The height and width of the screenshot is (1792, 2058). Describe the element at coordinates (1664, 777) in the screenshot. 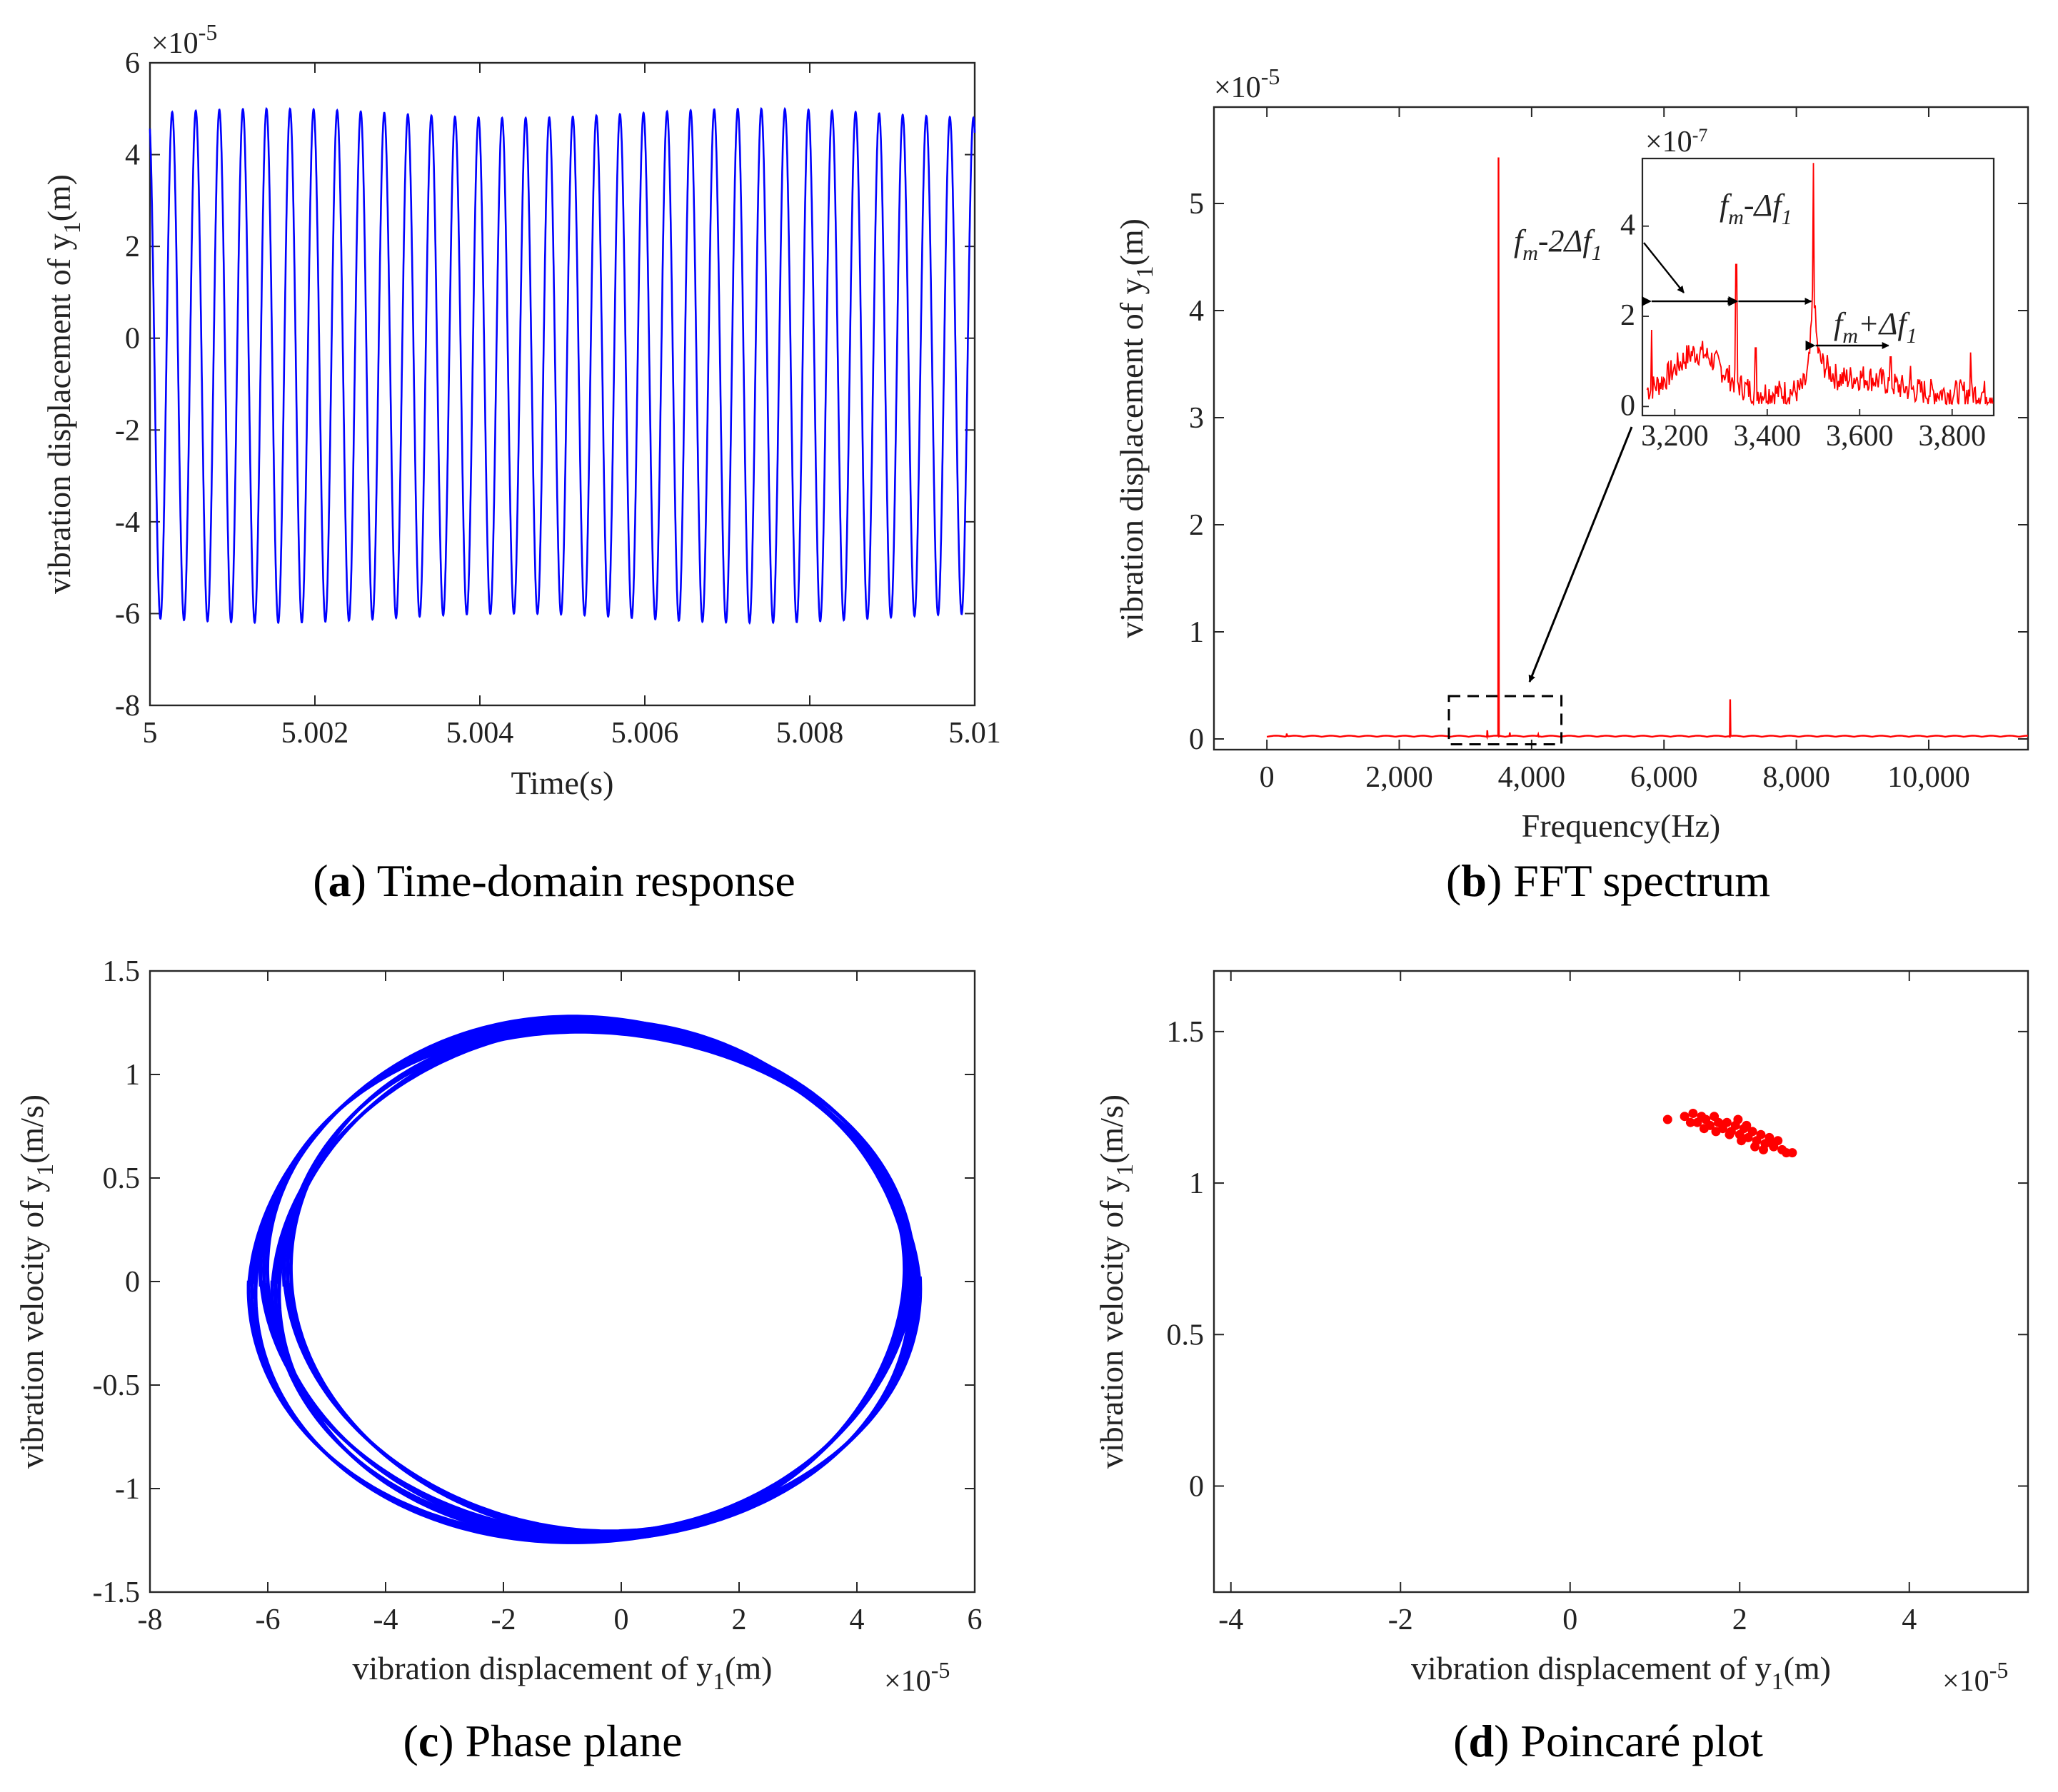

I see `x-tick-label: 6,000` at that location.